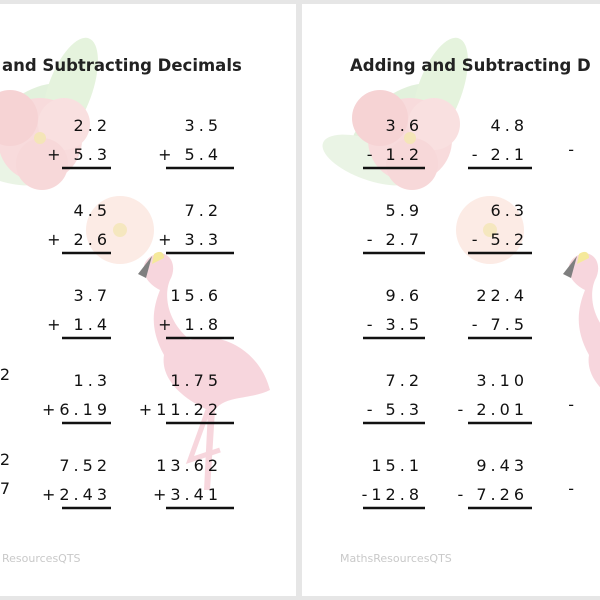 Image resolution: width=600 pixels, height=600 pixels. I want to click on problem-bottom: +11.22, so click(180, 409).